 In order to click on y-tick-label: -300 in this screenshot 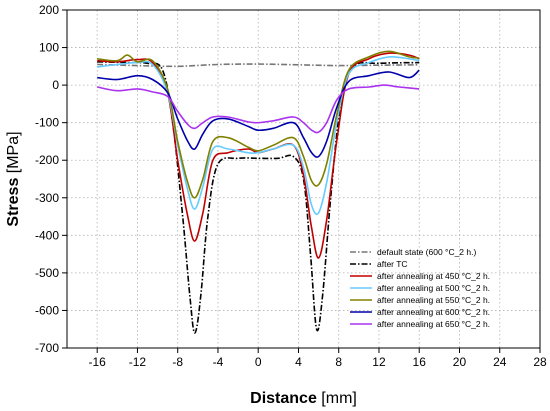, I will do `click(47, 198)`.